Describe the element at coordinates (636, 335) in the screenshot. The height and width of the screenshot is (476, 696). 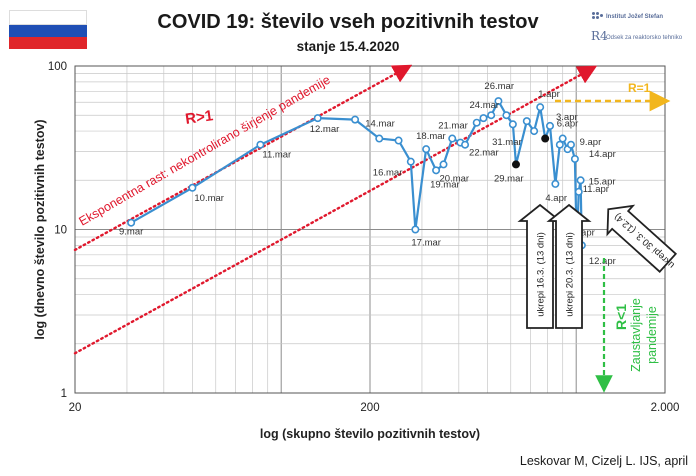
I see `stopping-label-1: Zaustavljanje` at that location.